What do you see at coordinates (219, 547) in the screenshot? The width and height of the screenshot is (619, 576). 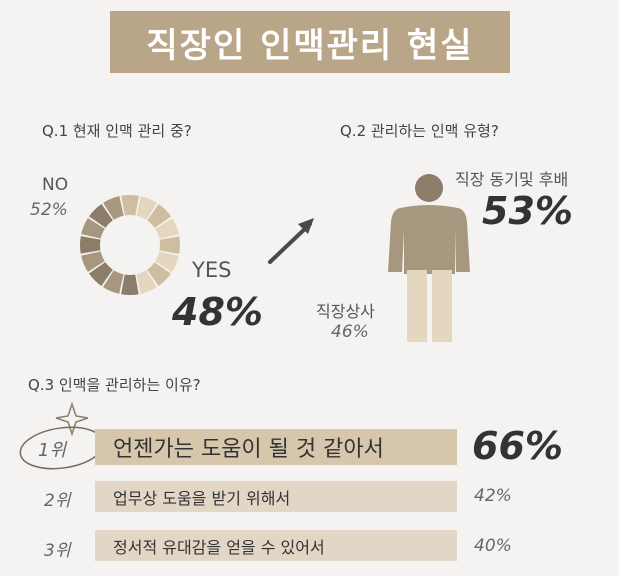 I see `reason-3: 정서적 유대감을 얻을 수 있어서` at bounding box center [219, 547].